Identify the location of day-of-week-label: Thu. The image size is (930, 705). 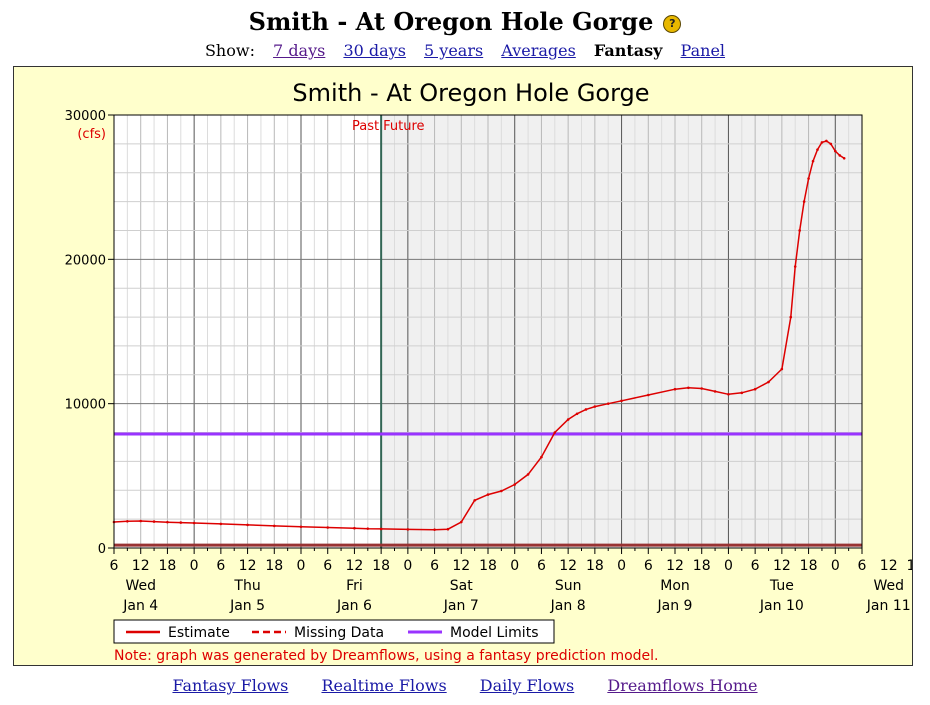
(246, 586).